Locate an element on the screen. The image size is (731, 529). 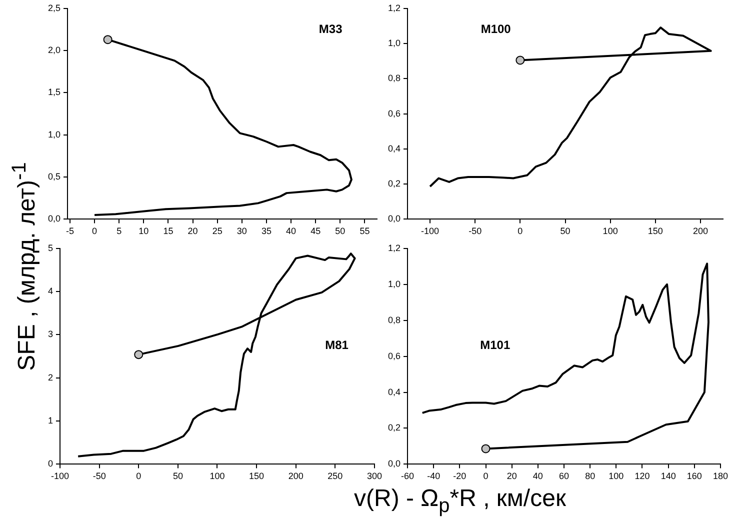
x-tick-label: -20 is located at coordinates (459, 476).